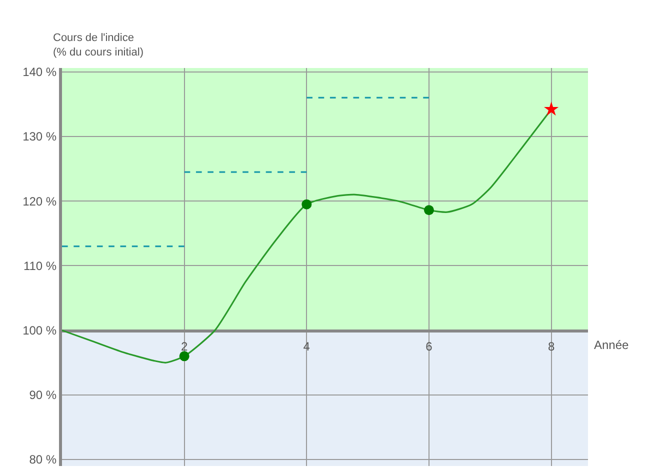 The image size is (650, 474). Describe the element at coordinates (40, 265) in the screenshot. I see `y-tick-label: 110 %` at that location.